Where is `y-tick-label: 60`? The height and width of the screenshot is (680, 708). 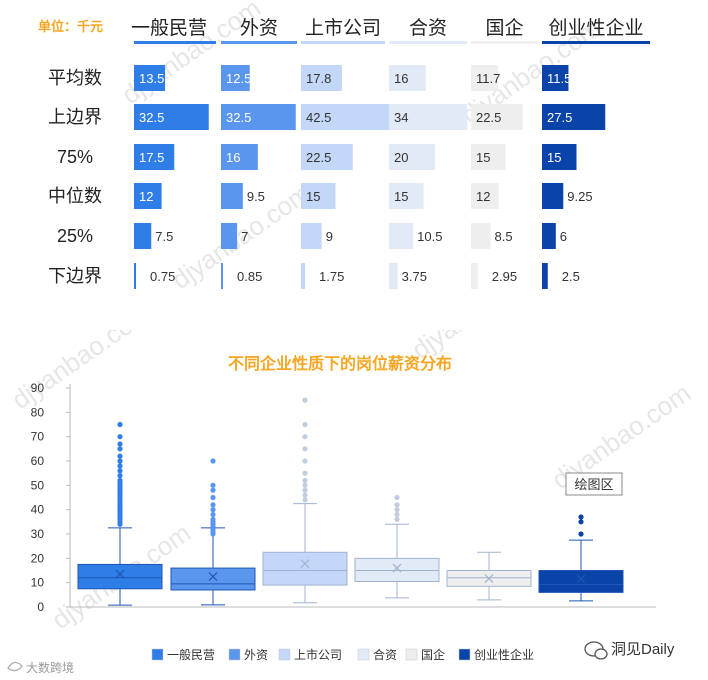 y-tick-label: 60 is located at coordinates (38, 461).